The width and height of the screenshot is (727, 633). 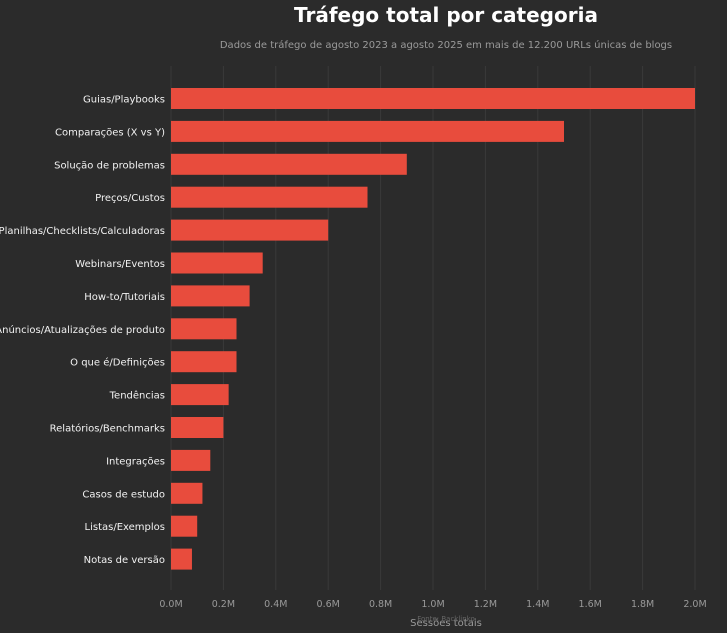 What do you see at coordinates (124, 297) in the screenshot?
I see `category-label: How-to/Tutoriais` at bounding box center [124, 297].